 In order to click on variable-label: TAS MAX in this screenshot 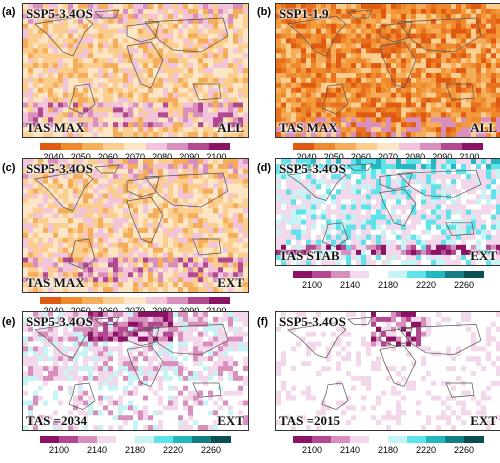, I will do `click(55, 282)`.